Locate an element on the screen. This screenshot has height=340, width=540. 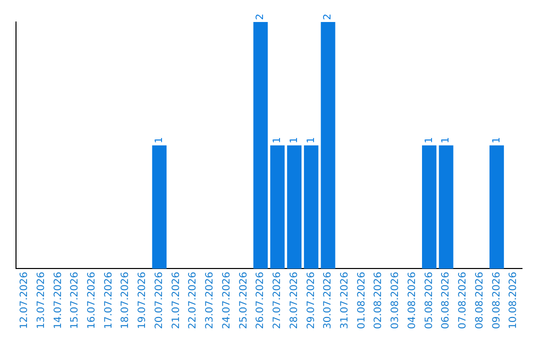
x-tick-label: 25.07.2026 is located at coordinates (244, 301).